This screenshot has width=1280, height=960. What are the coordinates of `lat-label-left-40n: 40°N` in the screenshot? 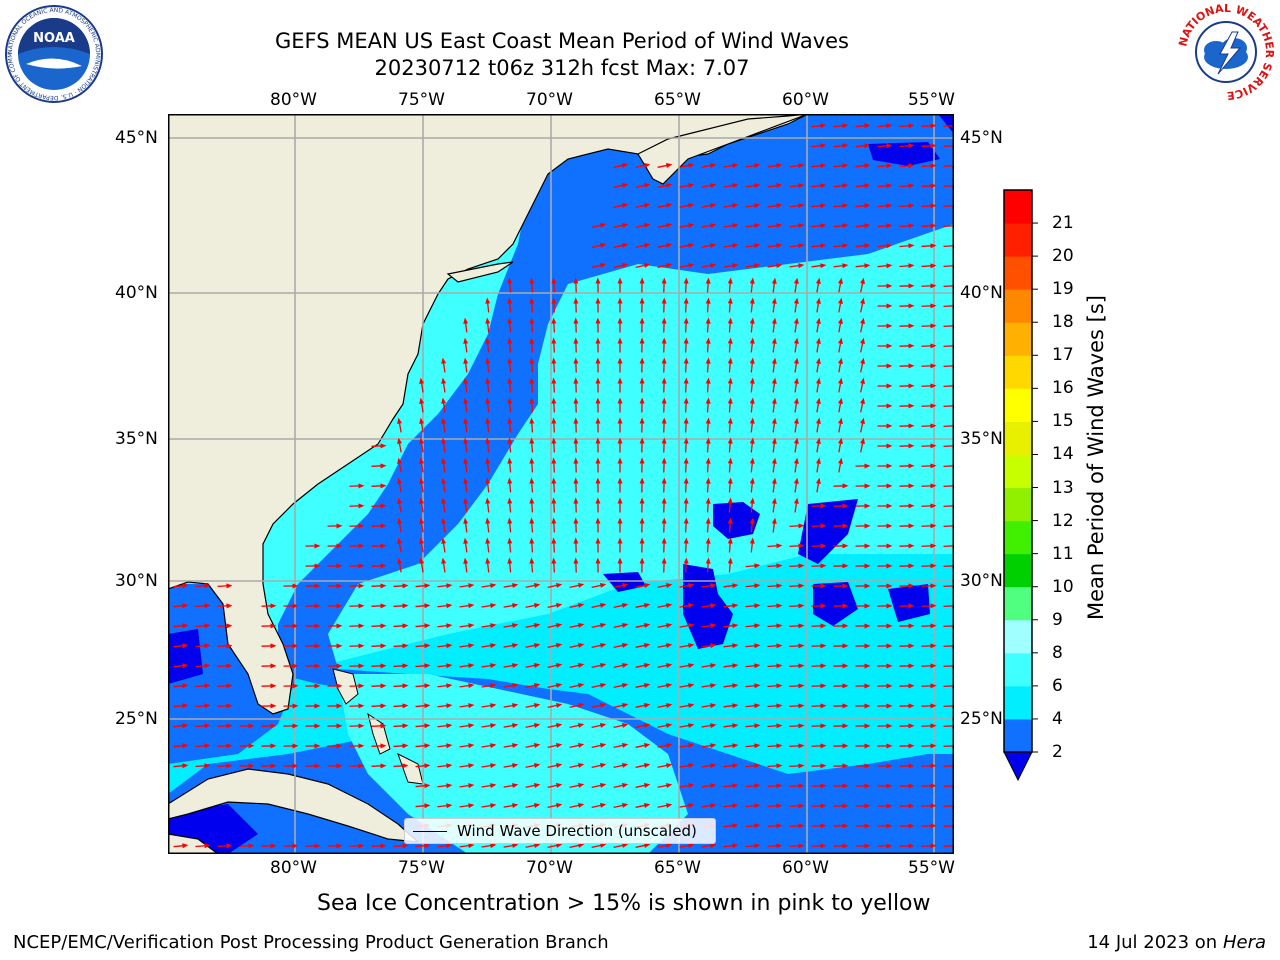 It's located at (136, 293).